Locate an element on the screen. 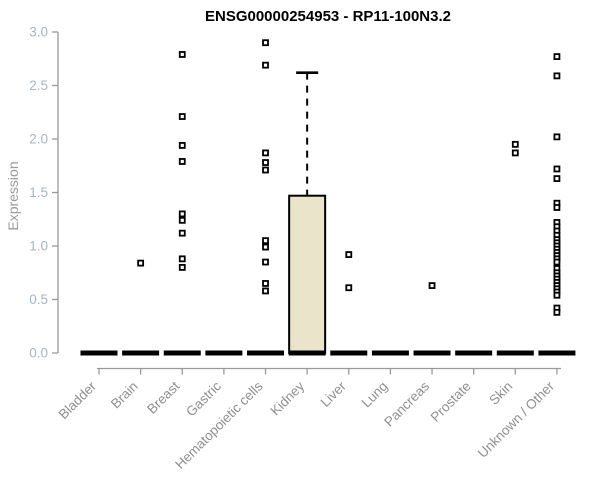 This screenshot has height=500, width=600. y-tick-label: 2.5 is located at coordinates (38, 85).